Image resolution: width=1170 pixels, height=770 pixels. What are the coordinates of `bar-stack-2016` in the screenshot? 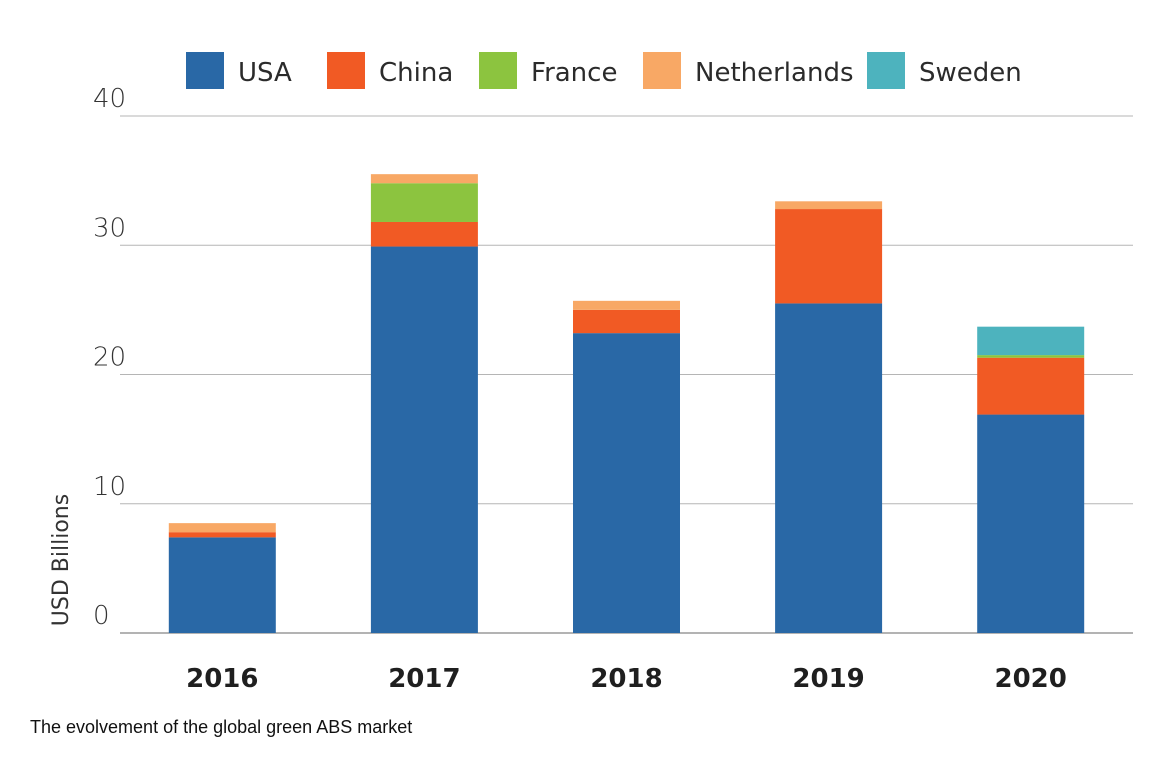 It's located at (222, 578).